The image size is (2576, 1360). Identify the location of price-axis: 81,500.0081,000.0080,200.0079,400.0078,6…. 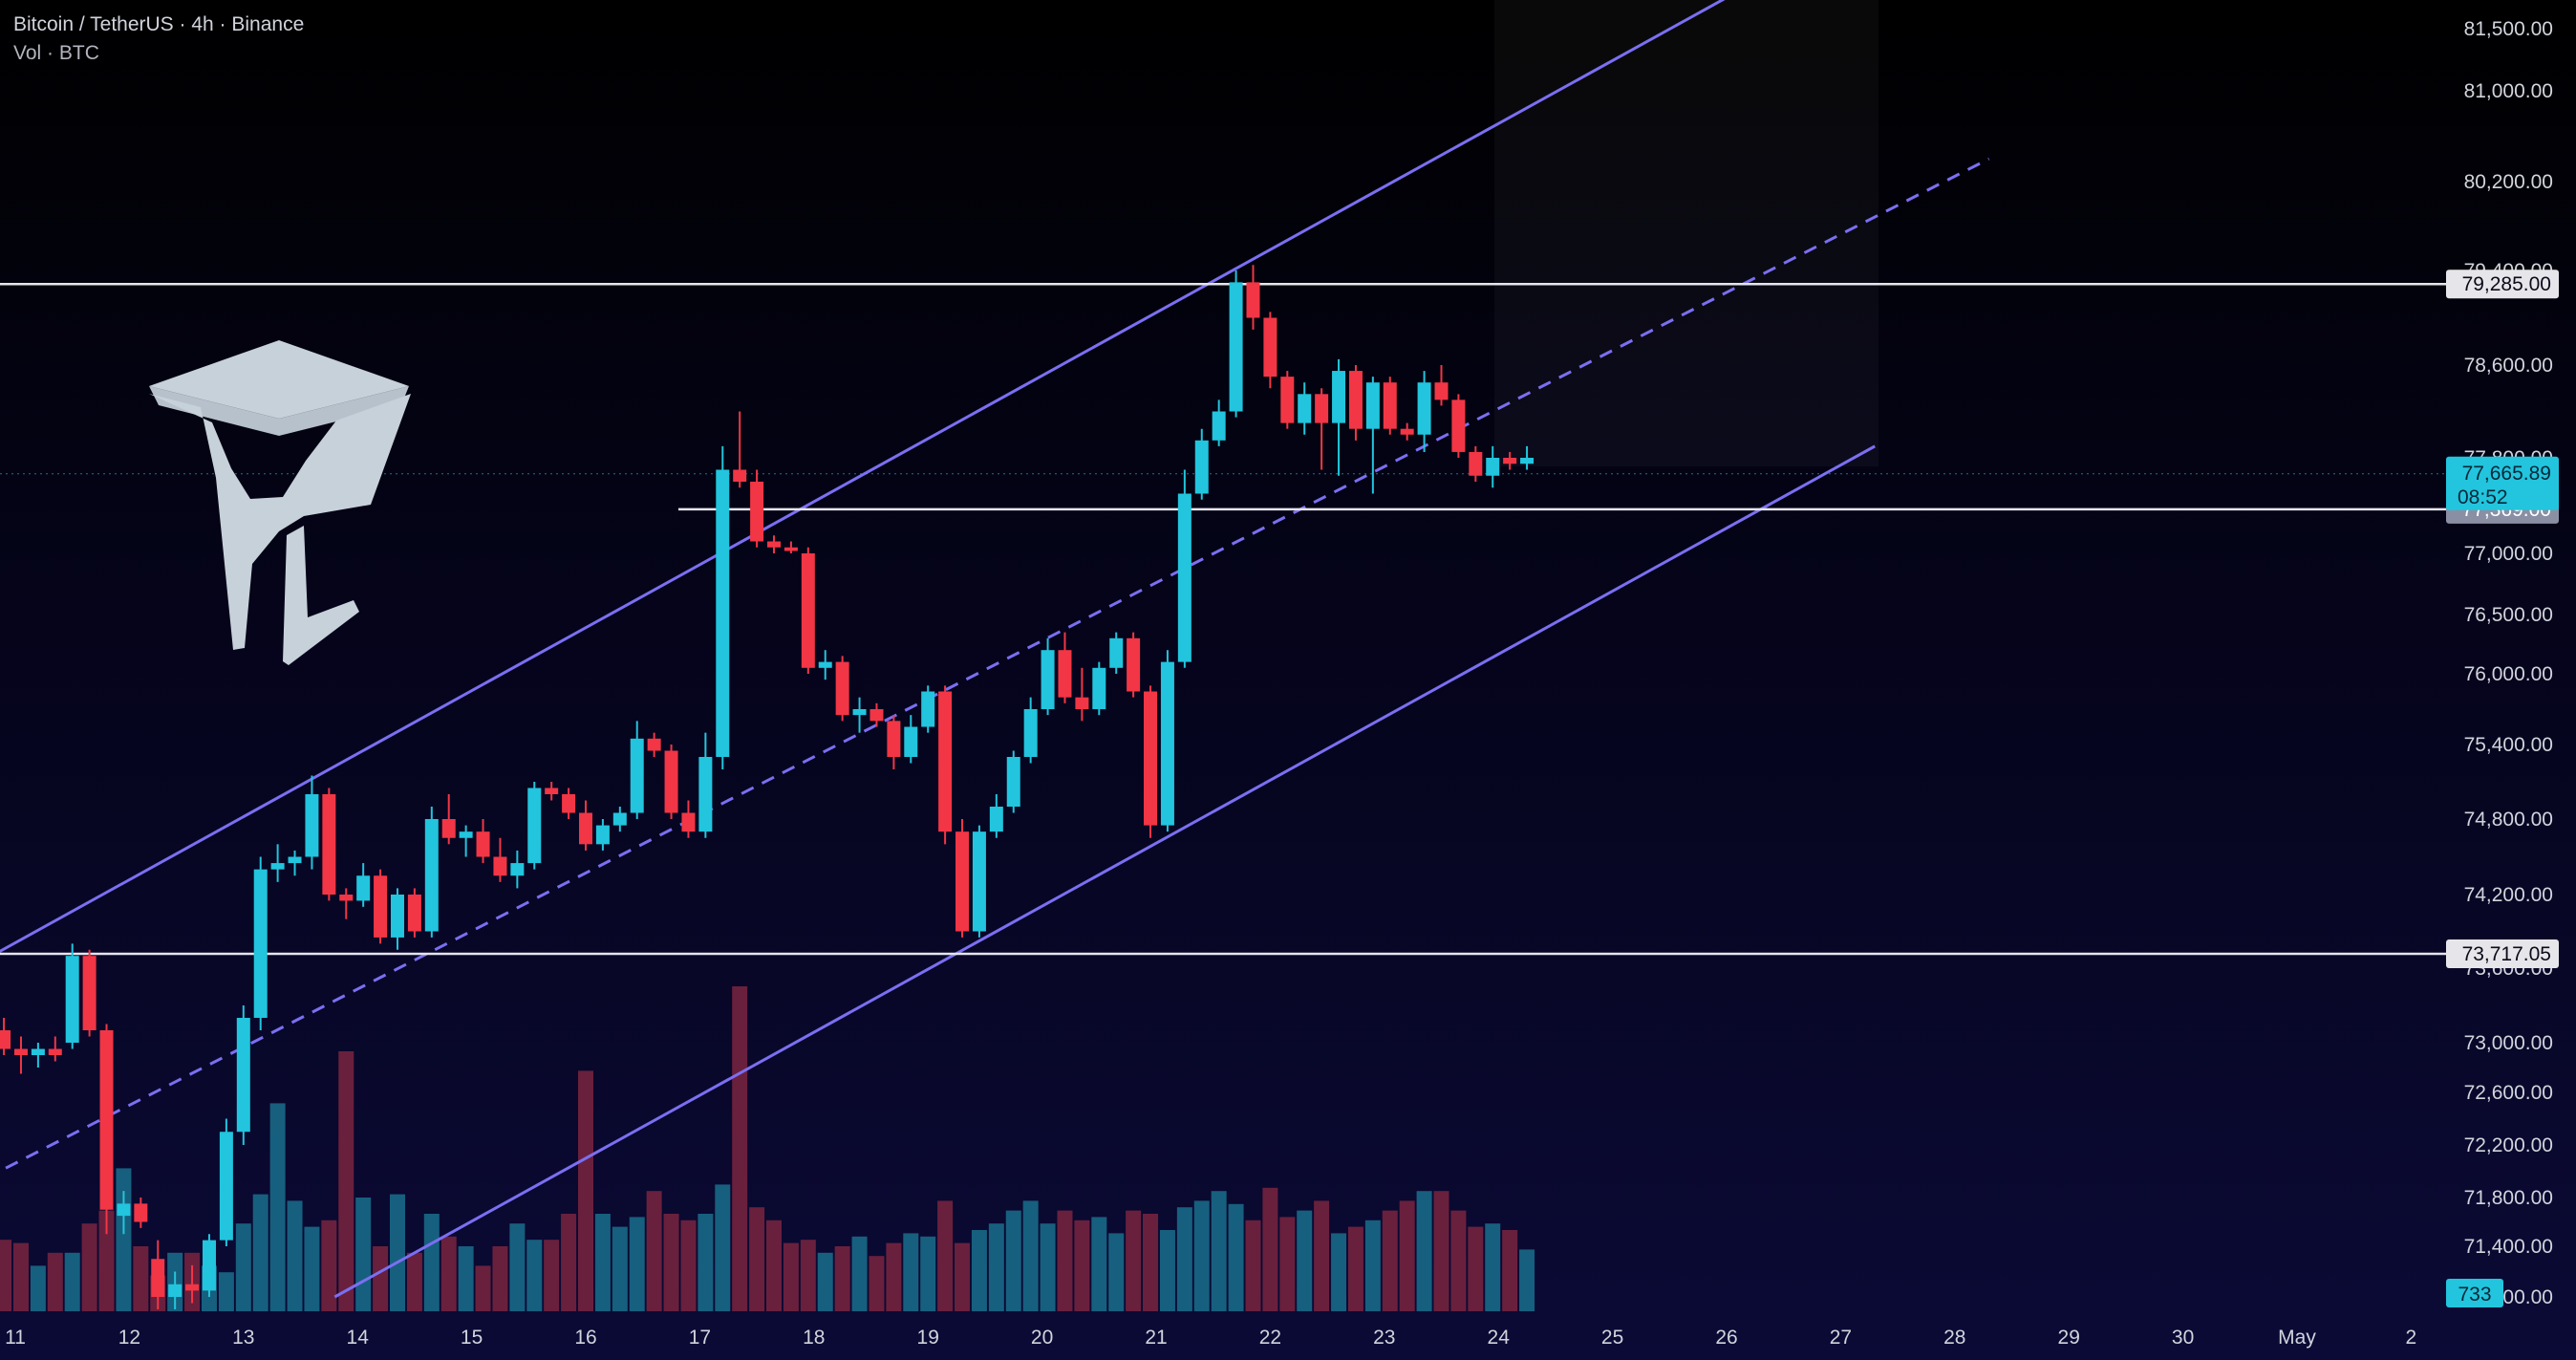
(2508, 663).